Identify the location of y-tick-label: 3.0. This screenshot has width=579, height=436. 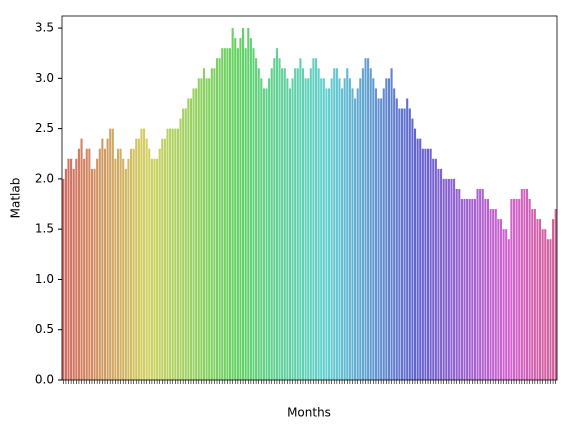
(44, 78).